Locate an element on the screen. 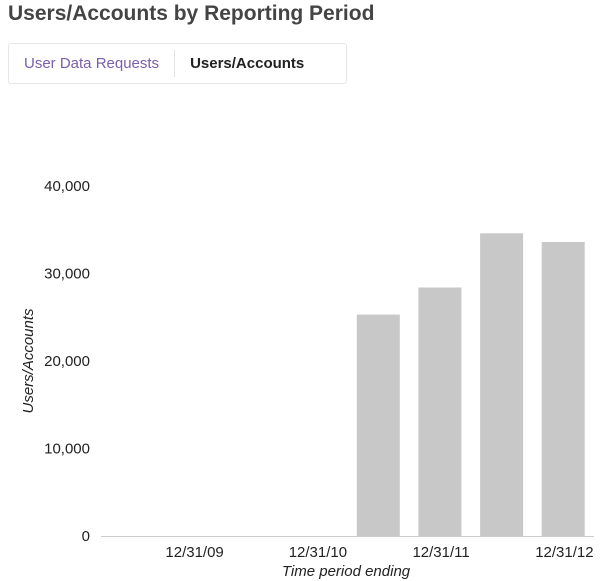 This screenshot has height=581, width=614. y-tick-label: 40,000 is located at coordinates (67, 186).